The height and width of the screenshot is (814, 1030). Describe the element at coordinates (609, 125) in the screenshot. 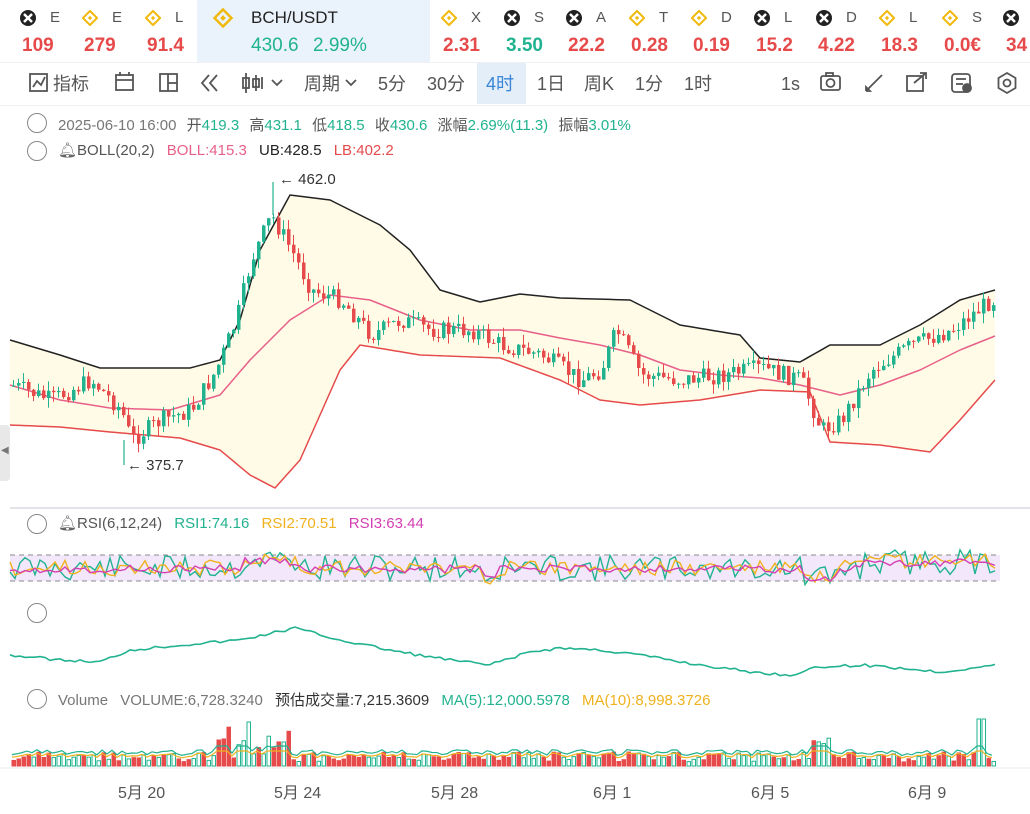

I see `amplitude-value: 3.01%` at that location.